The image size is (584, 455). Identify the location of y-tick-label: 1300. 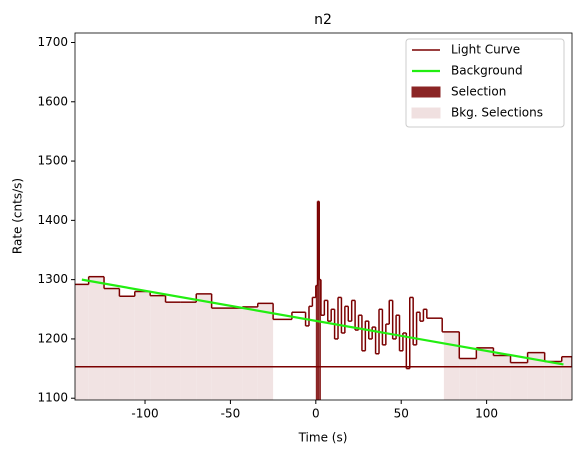
(52, 279).